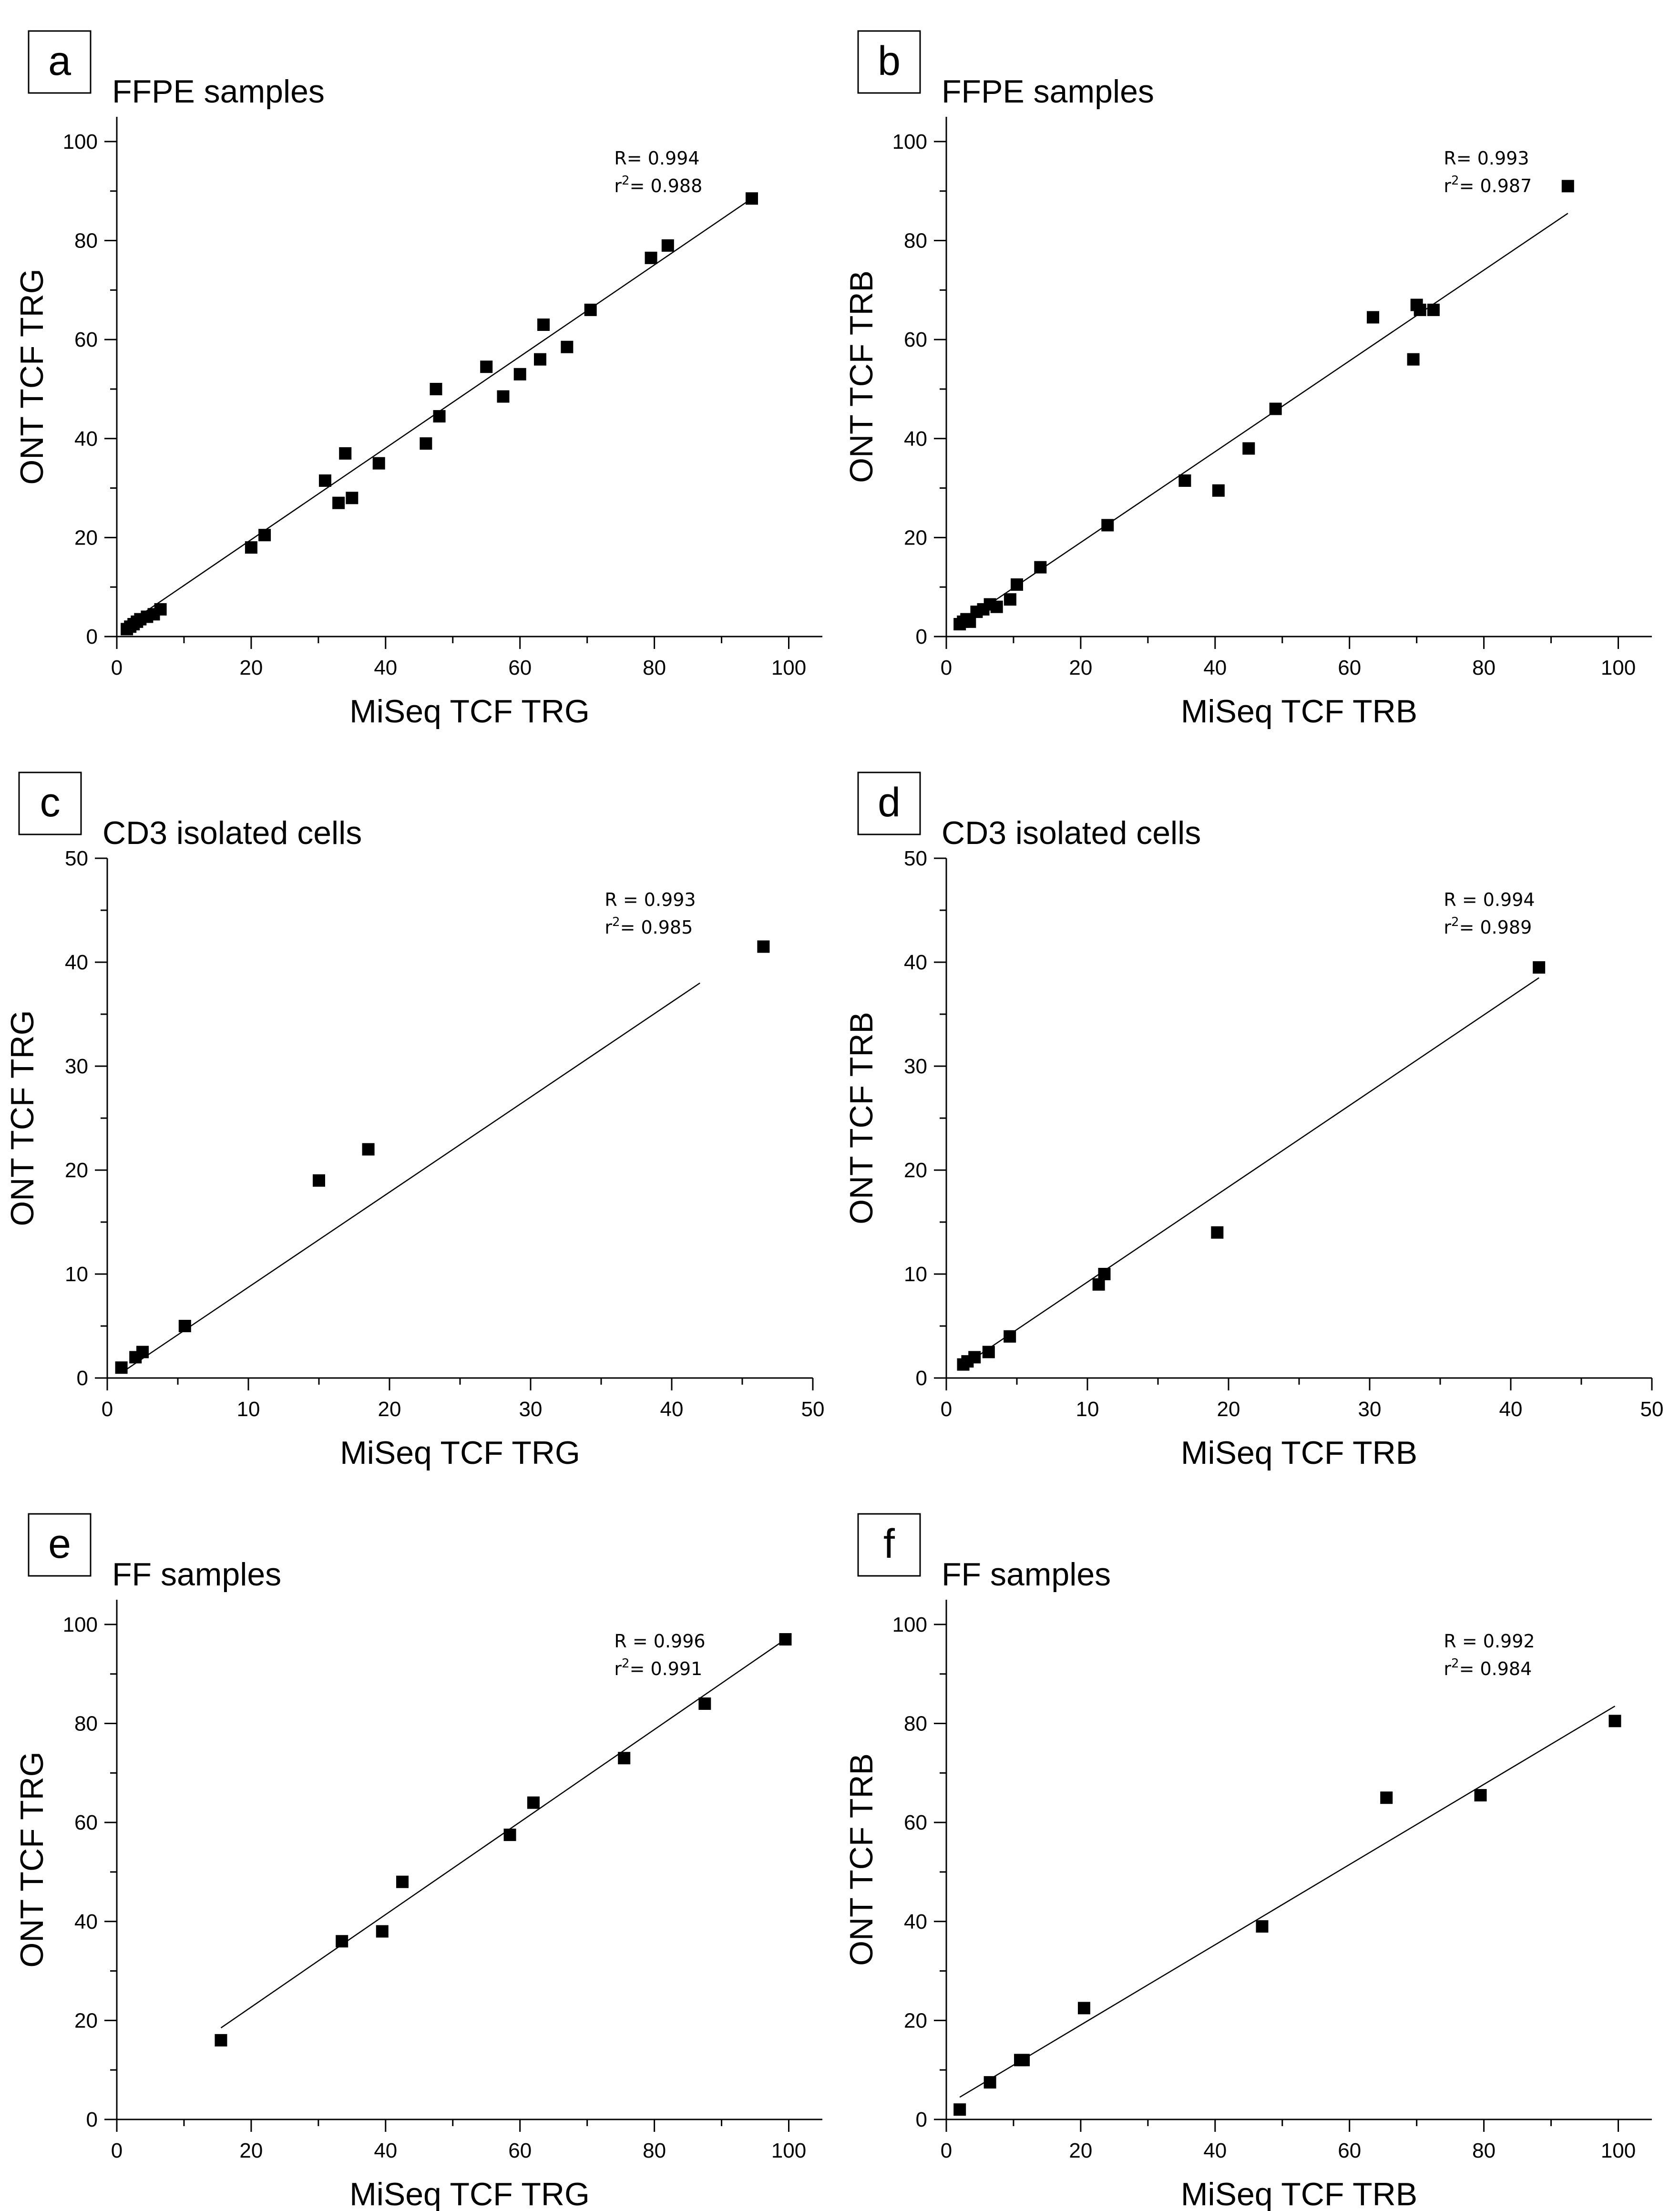  What do you see at coordinates (531, 1409) in the screenshot?
I see `x-tick-label: 30` at bounding box center [531, 1409].